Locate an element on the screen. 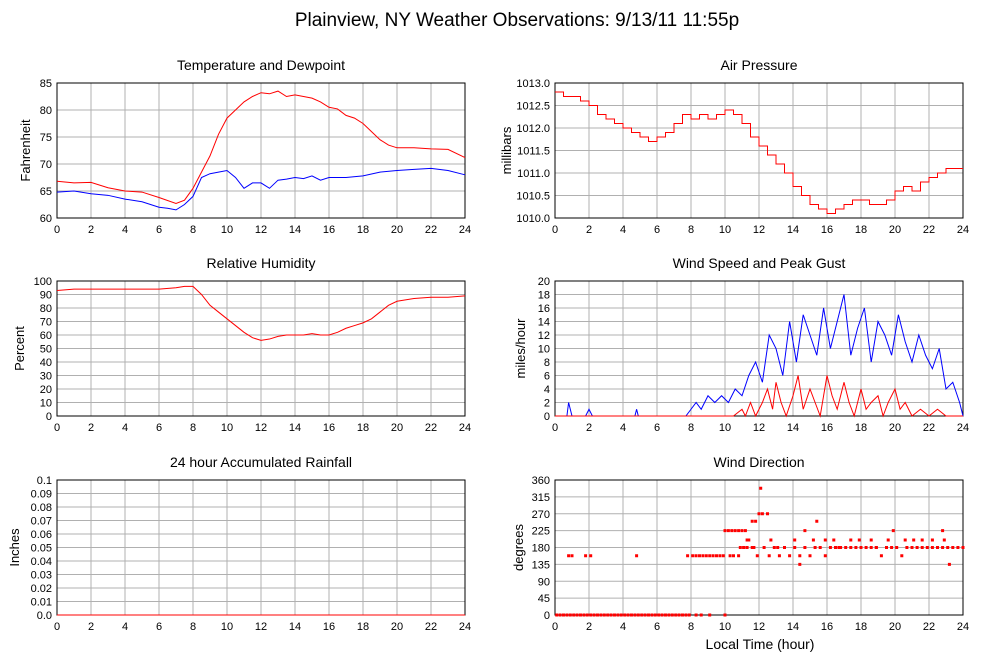 The height and width of the screenshot is (659, 999). y-tick-label: 85 is located at coordinates (46, 84).